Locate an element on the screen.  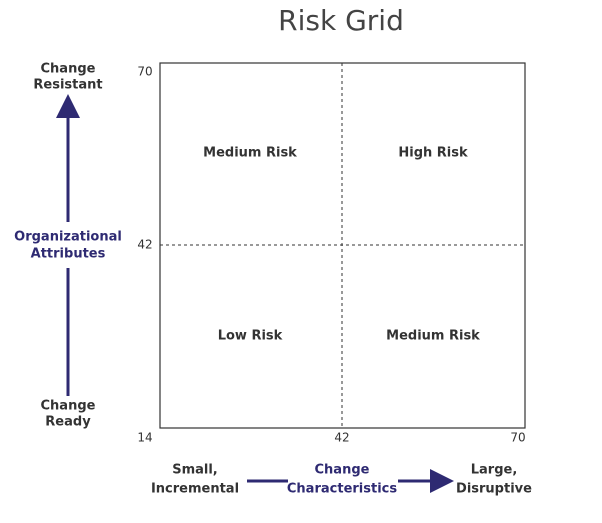
y-tick-label: 70 is located at coordinates (144, 72).